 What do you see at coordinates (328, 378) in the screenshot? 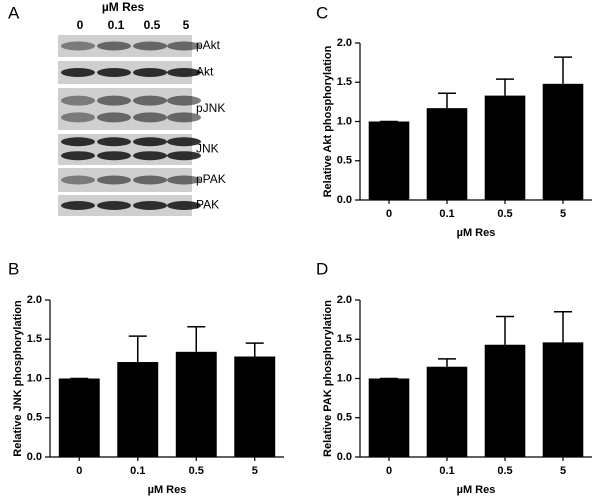
I see `y-axis-label: Relative PAK phosphorylation` at bounding box center [328, 378].